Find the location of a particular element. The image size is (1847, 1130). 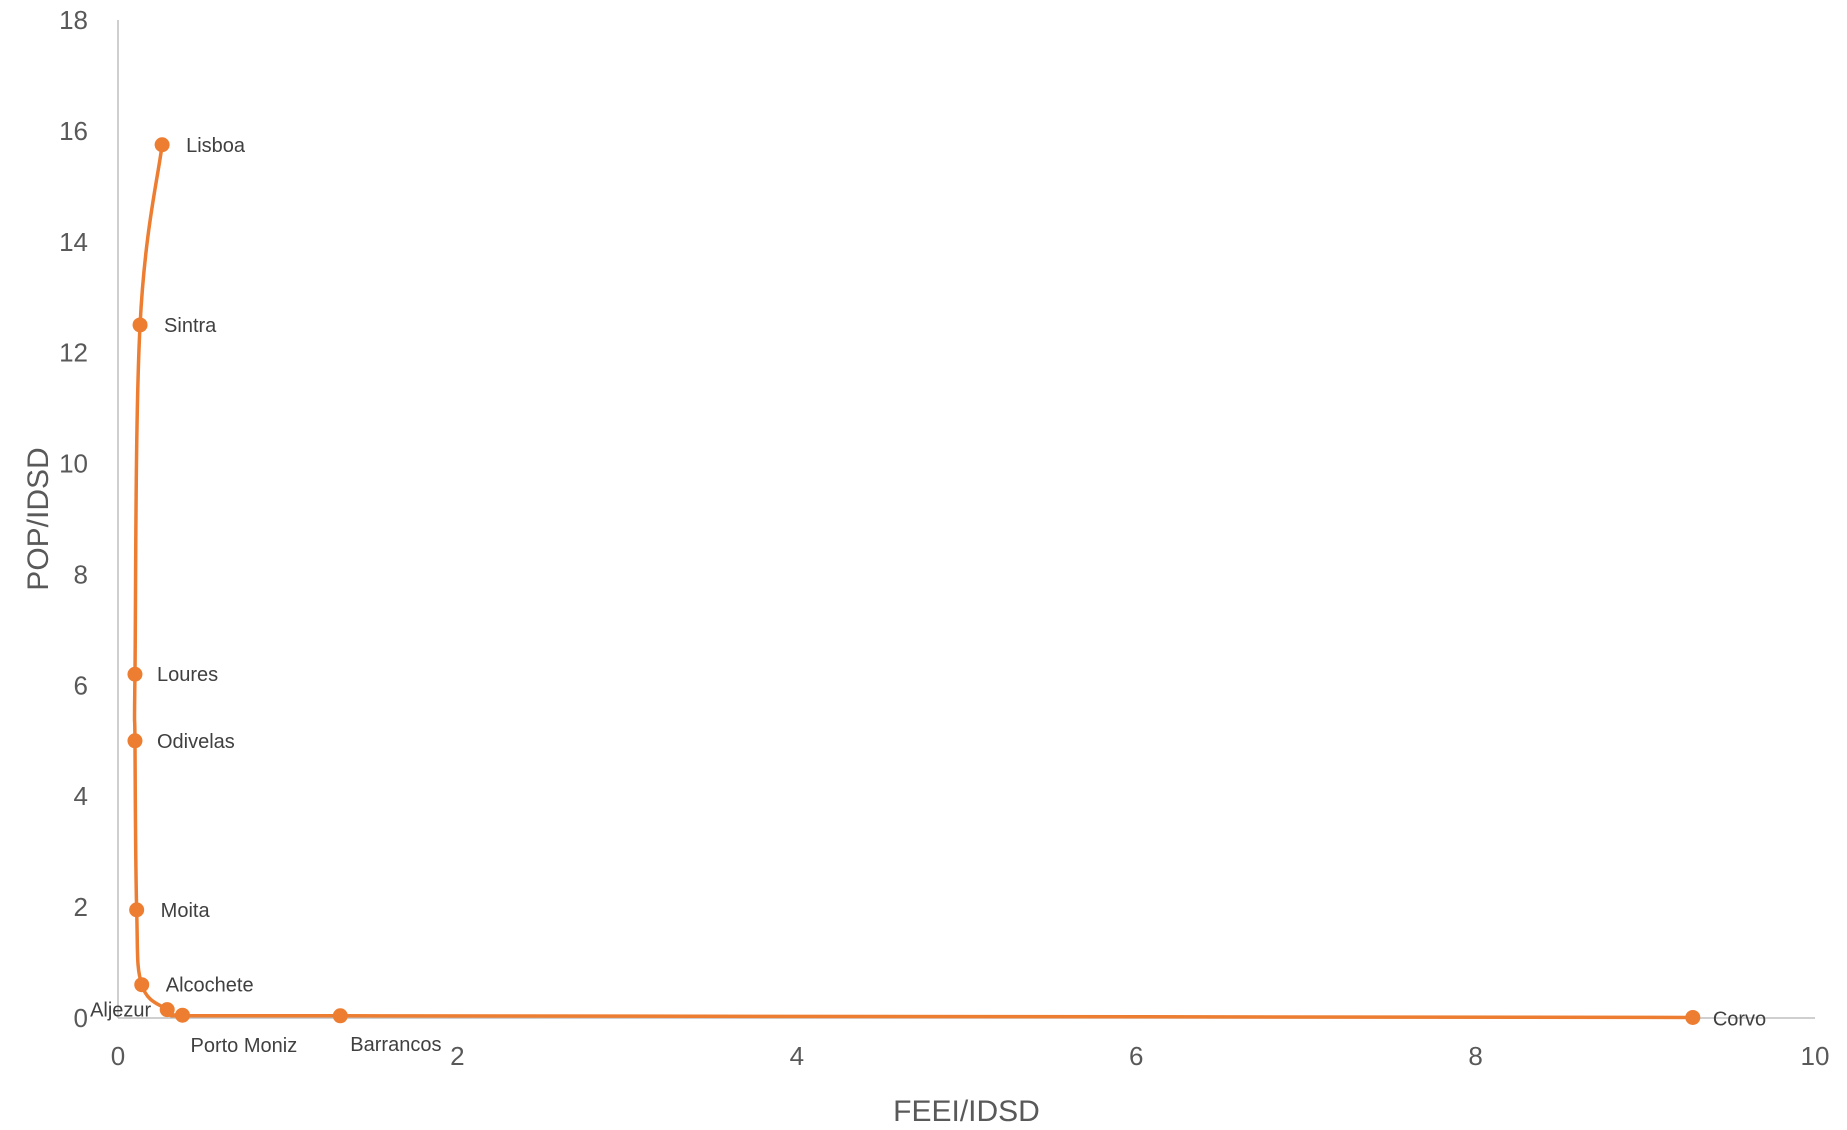

y-tick-label: 4 is located at coordinates (81, 796).